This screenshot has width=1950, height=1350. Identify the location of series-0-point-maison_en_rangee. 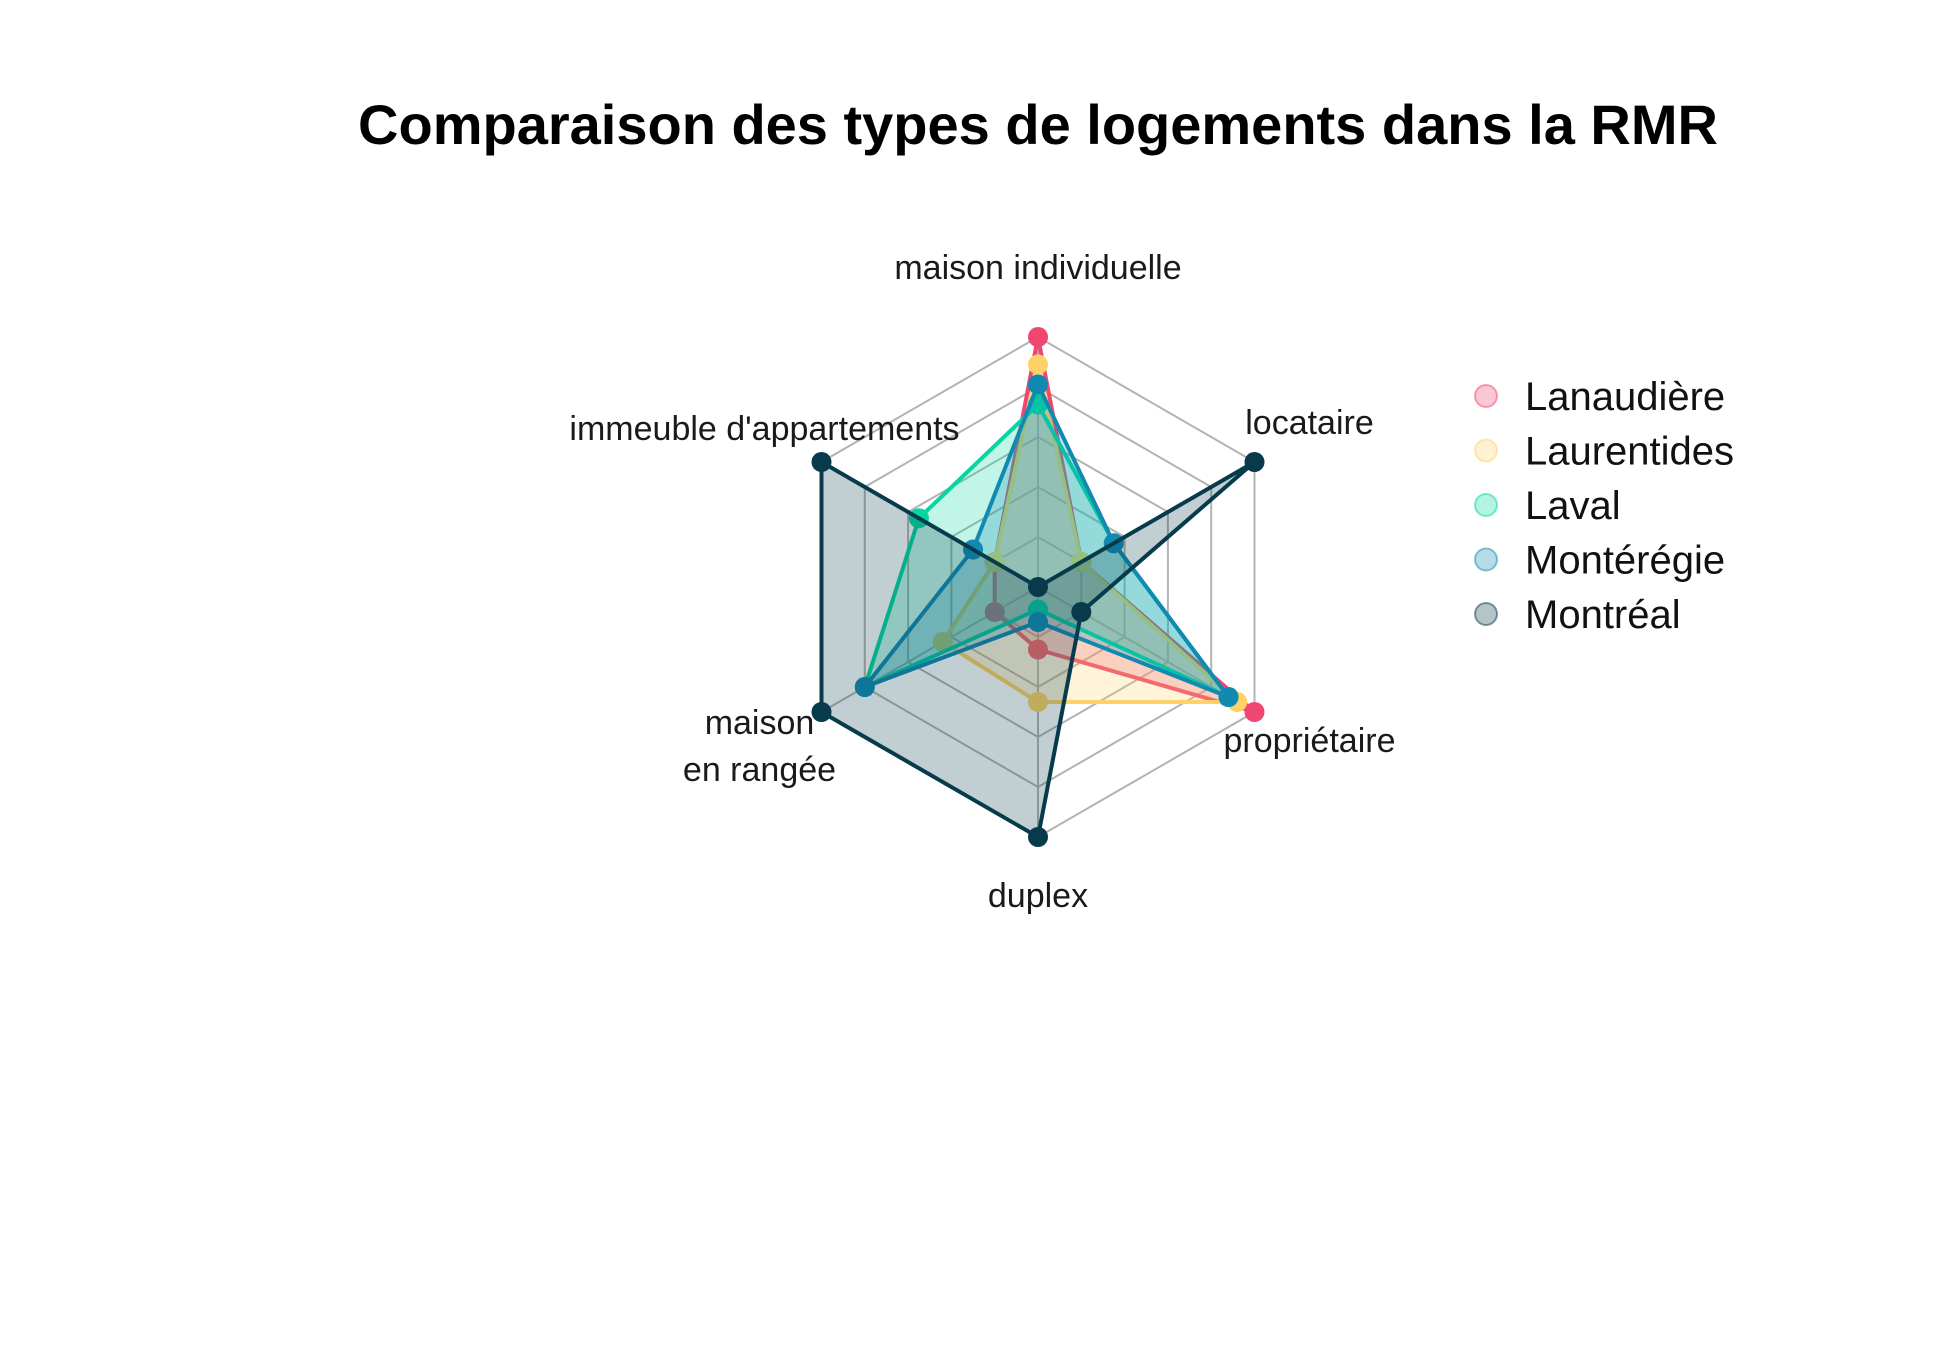
(994, 612).